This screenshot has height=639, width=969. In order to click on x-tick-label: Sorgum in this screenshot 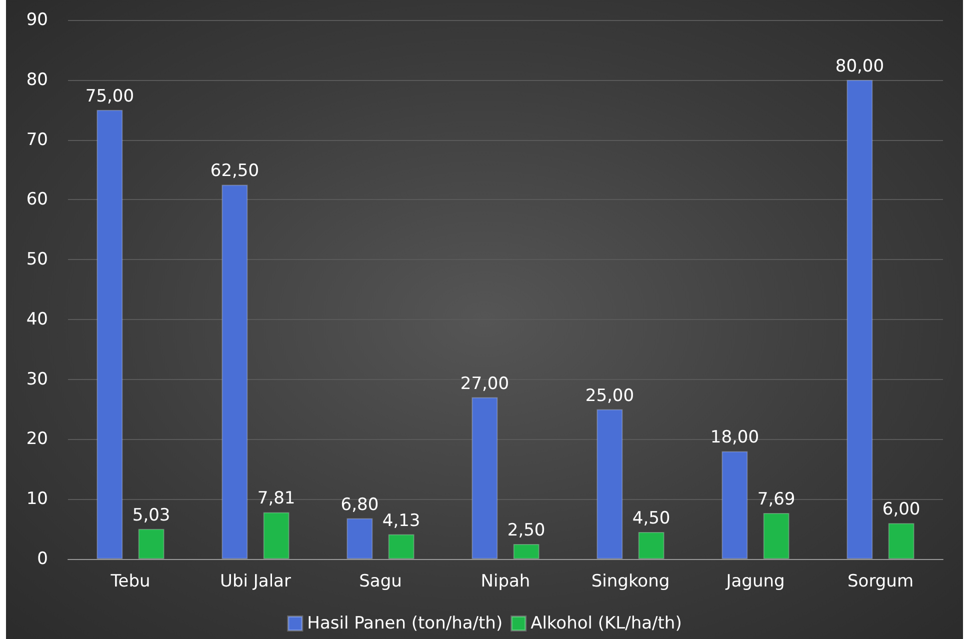, I will do `click(880, 582)`.